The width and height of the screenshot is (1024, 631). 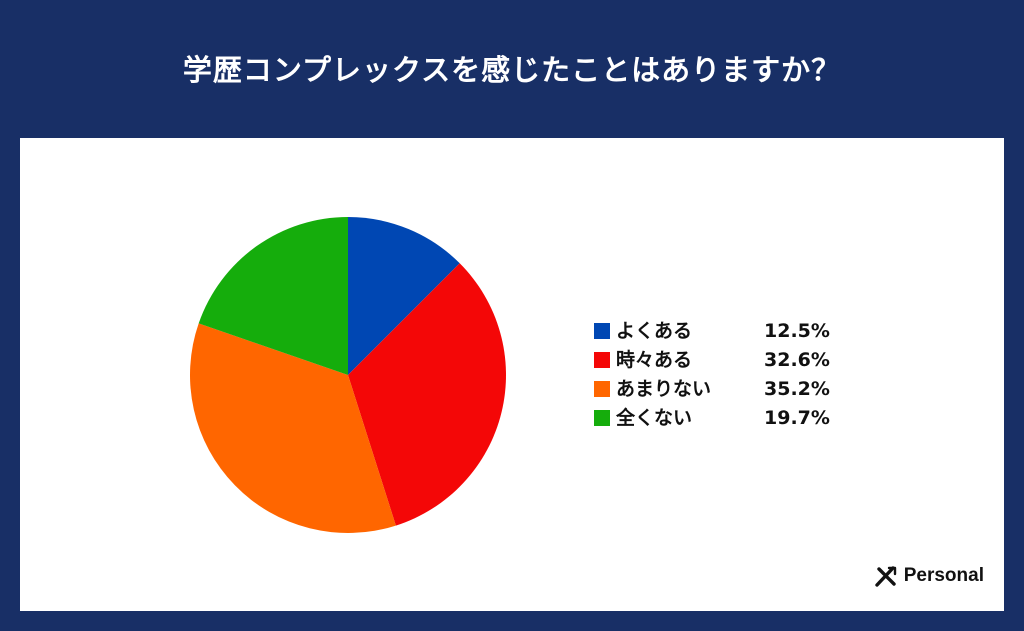 What do you see at coordinates (654, 331) in the screenshot?
I see `legend-label-often: よくある` at bounding box center [654, 331].